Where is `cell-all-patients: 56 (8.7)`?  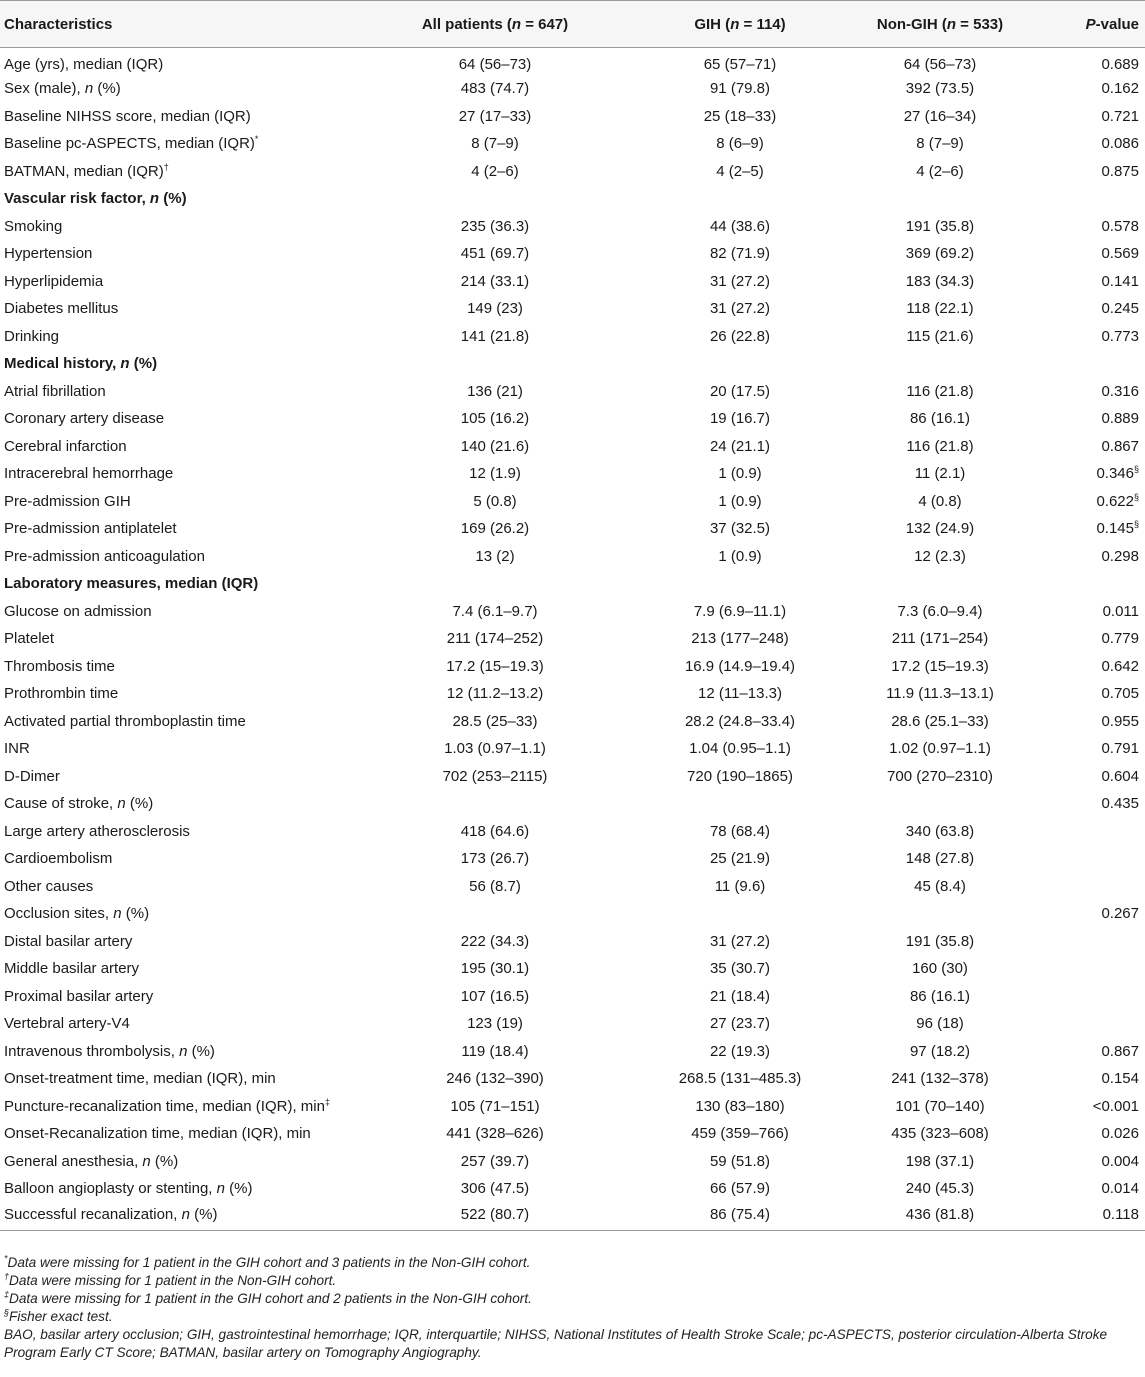
cell-all-patients: 56 (8.7) is located at coordinates (495, 886).